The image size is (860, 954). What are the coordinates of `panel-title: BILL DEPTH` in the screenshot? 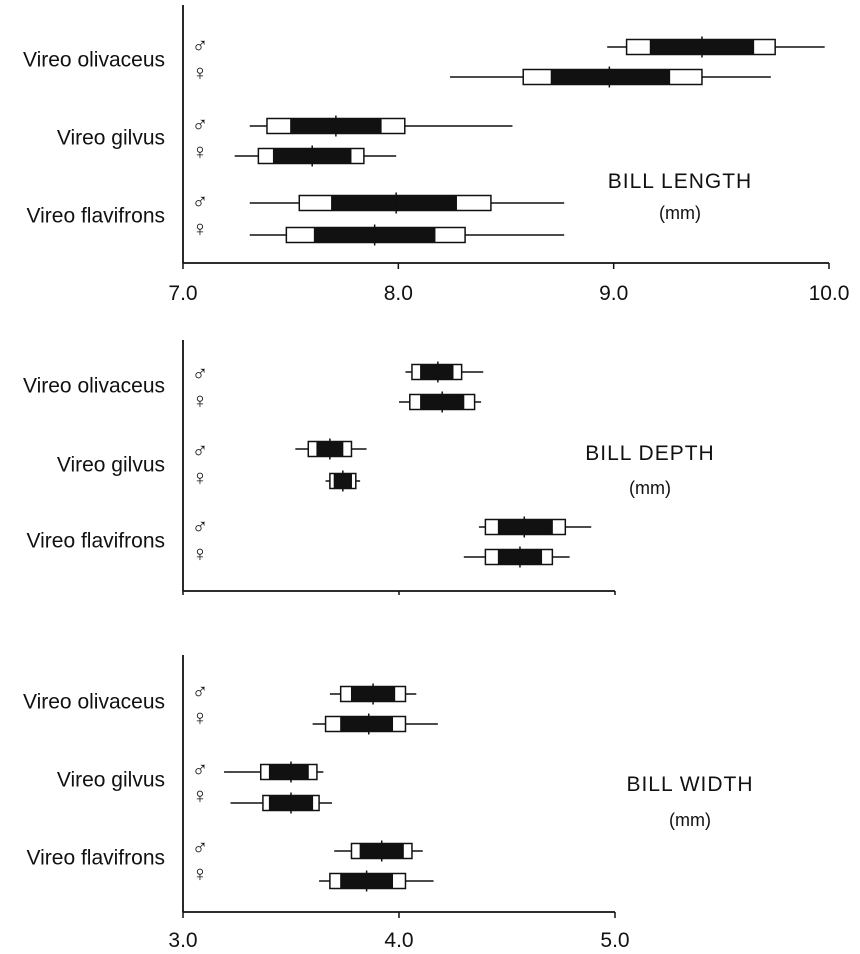 It's located at (649, 453).